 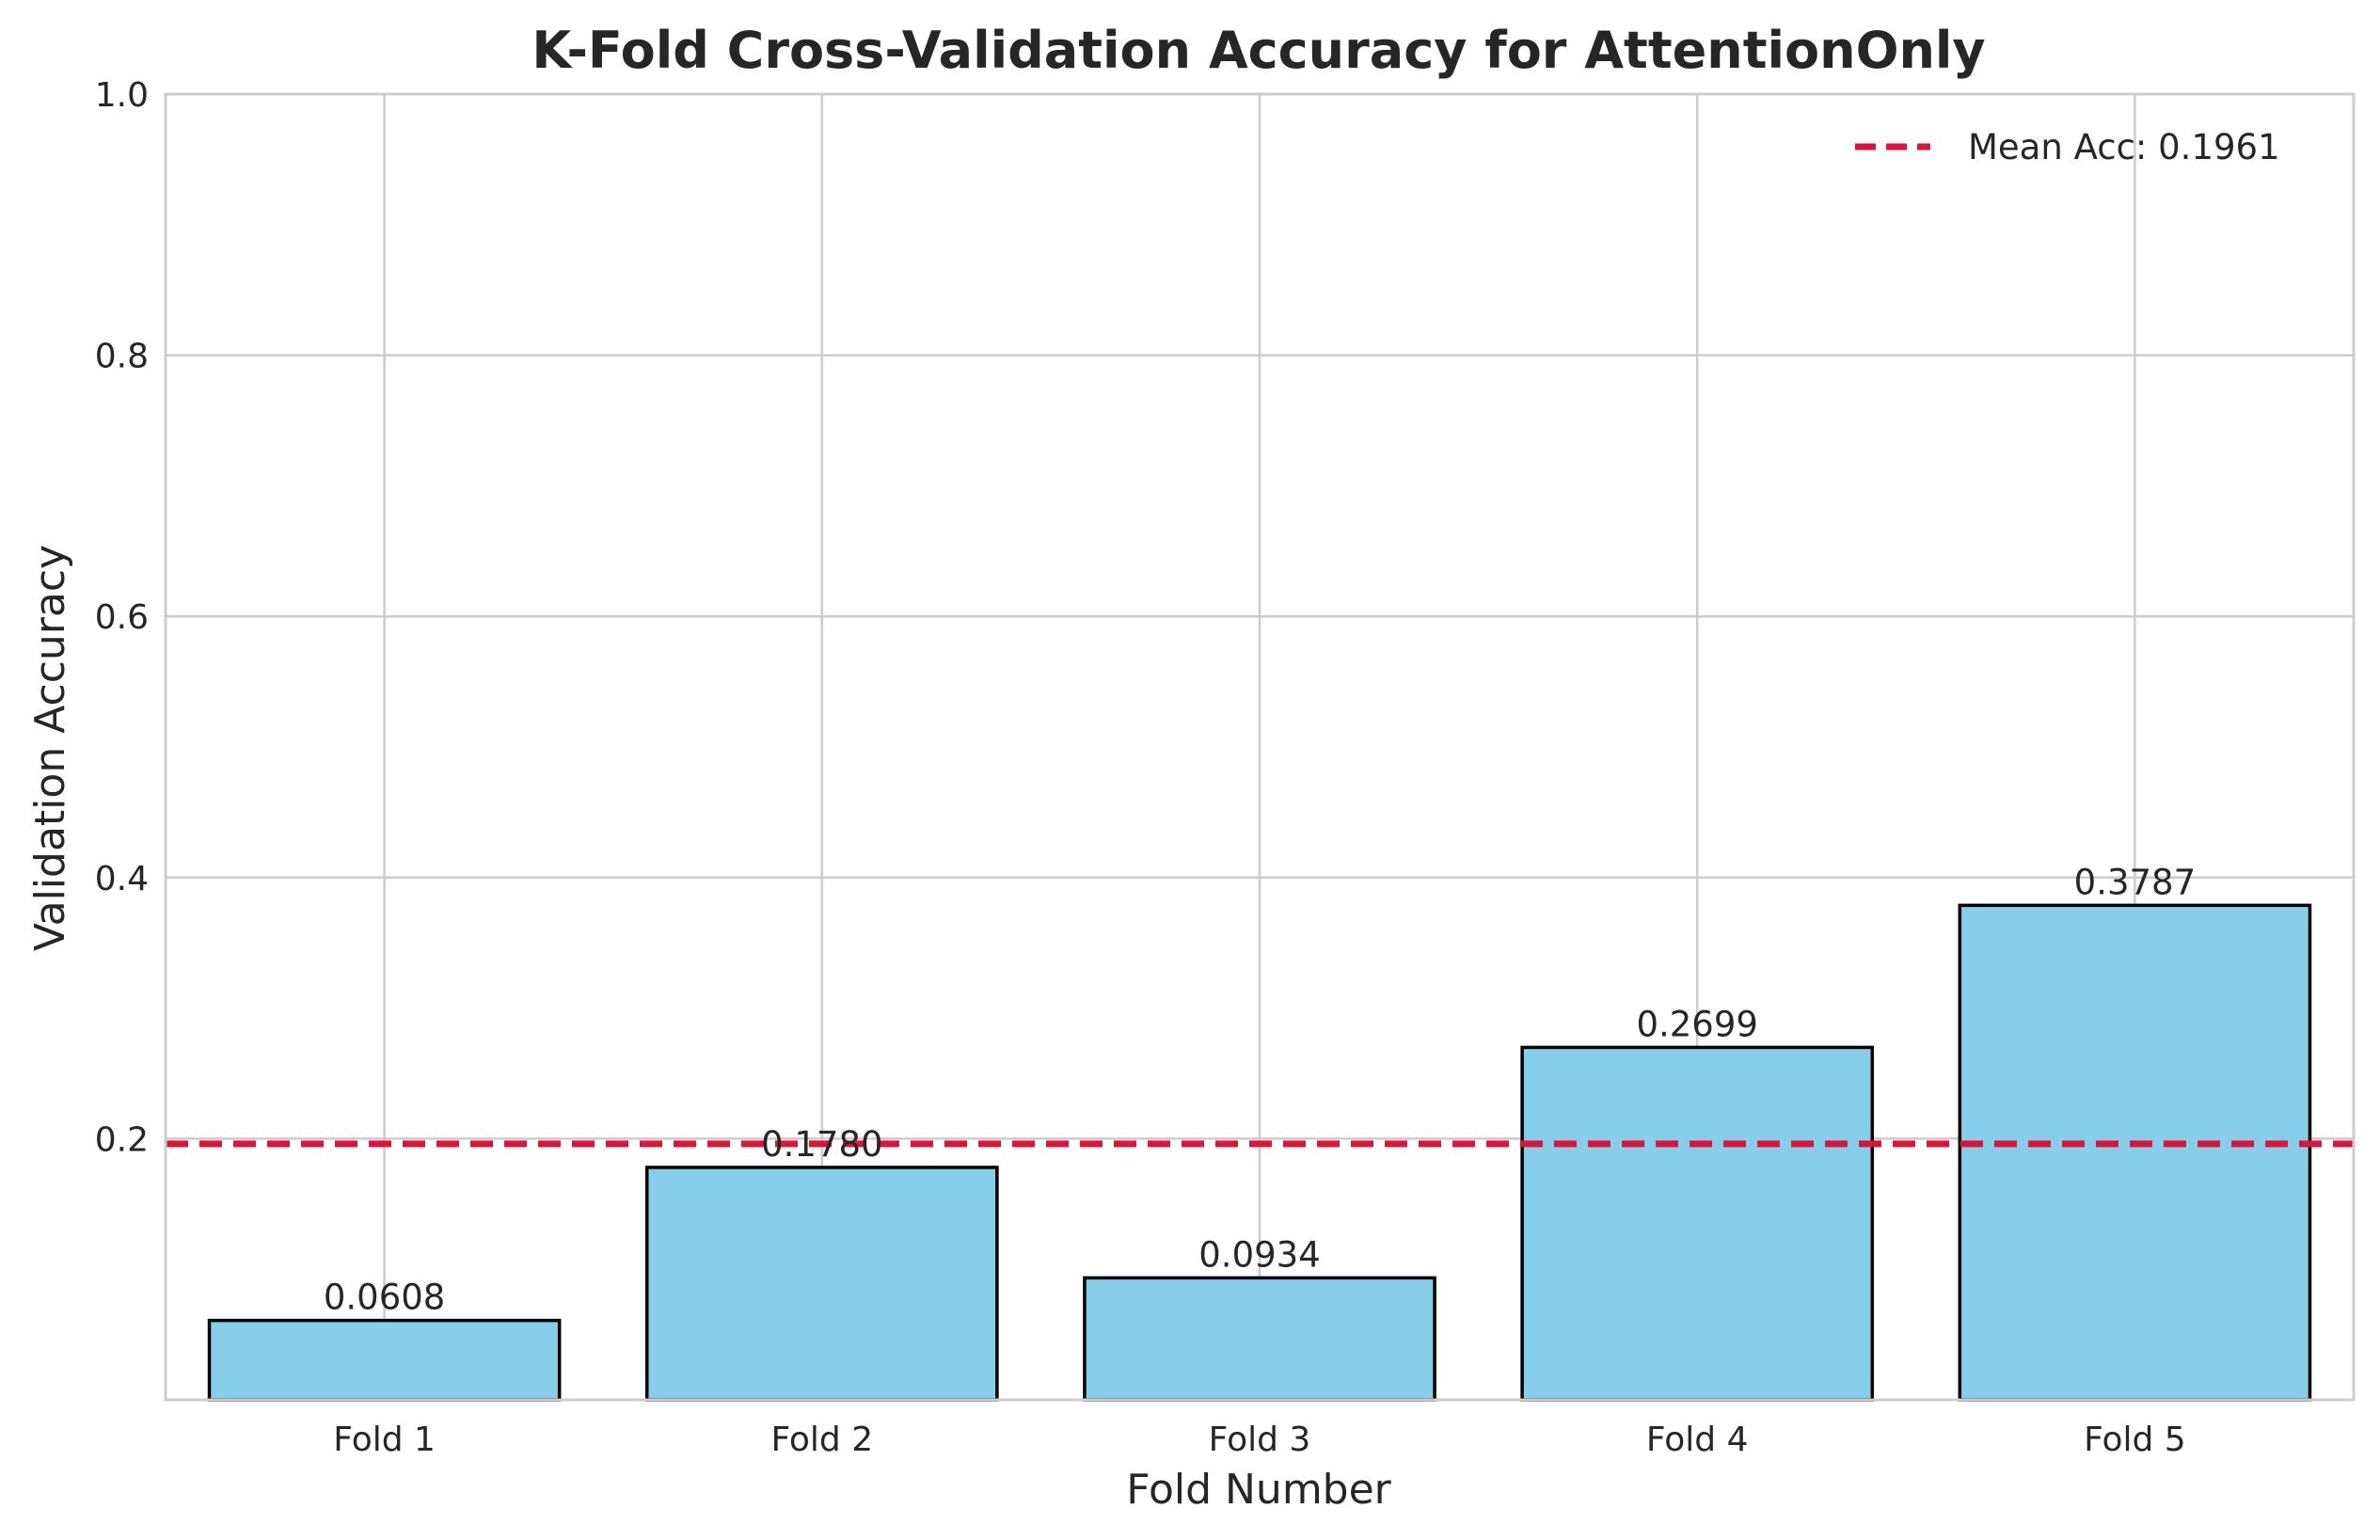 I want to click on data-label-fold-5: 0.3787, so click(x=2135, y=882).